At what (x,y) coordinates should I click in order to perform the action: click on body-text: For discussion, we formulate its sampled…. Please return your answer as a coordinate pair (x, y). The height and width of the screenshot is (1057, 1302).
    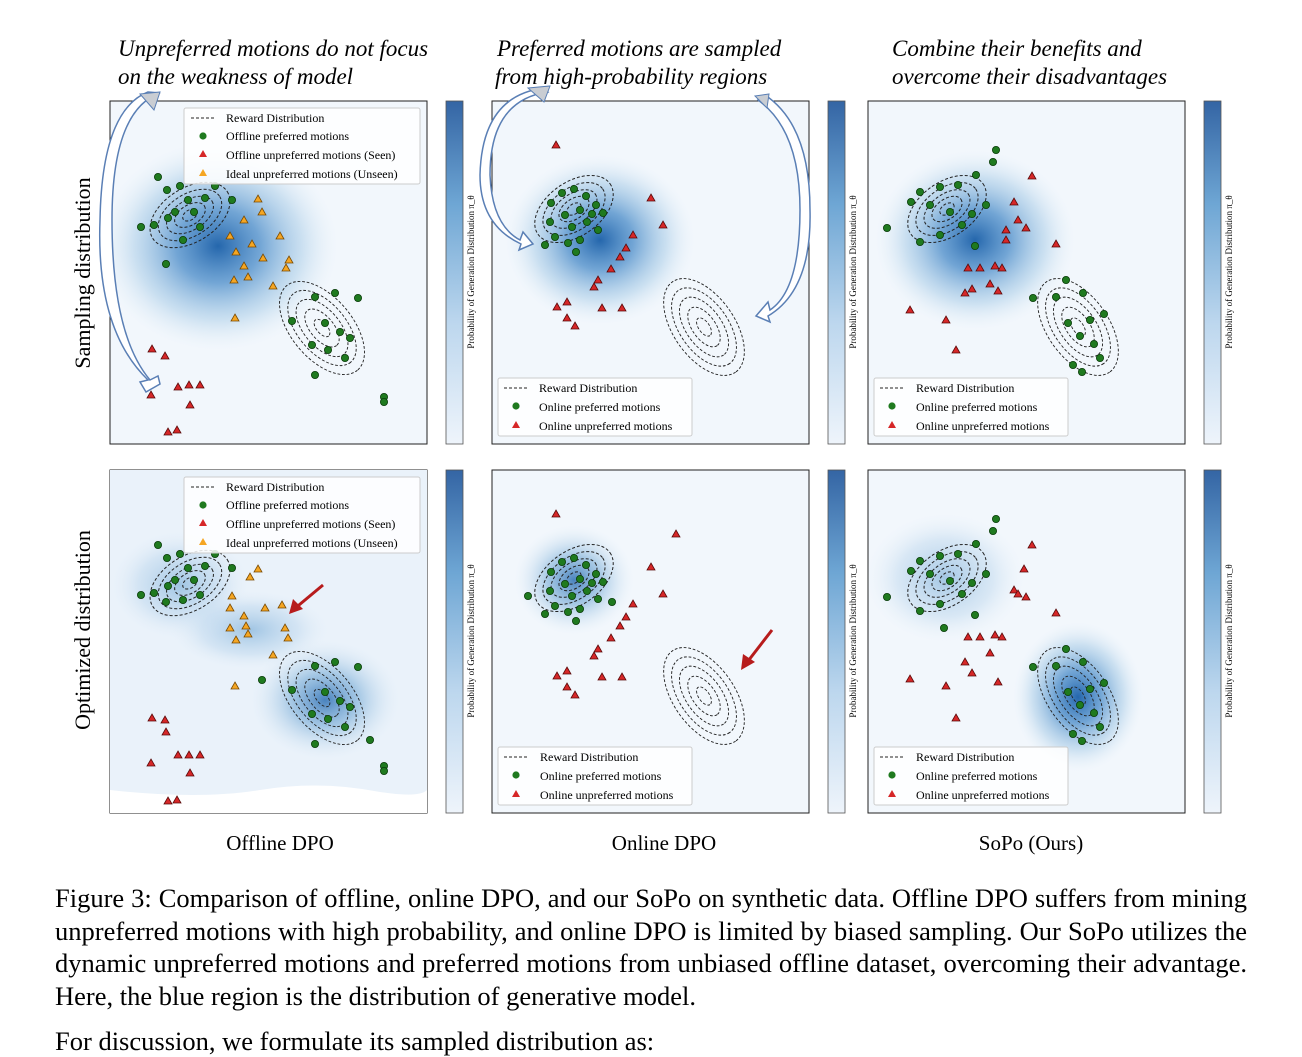
    Looking at the image, I should click on (355, 1041).